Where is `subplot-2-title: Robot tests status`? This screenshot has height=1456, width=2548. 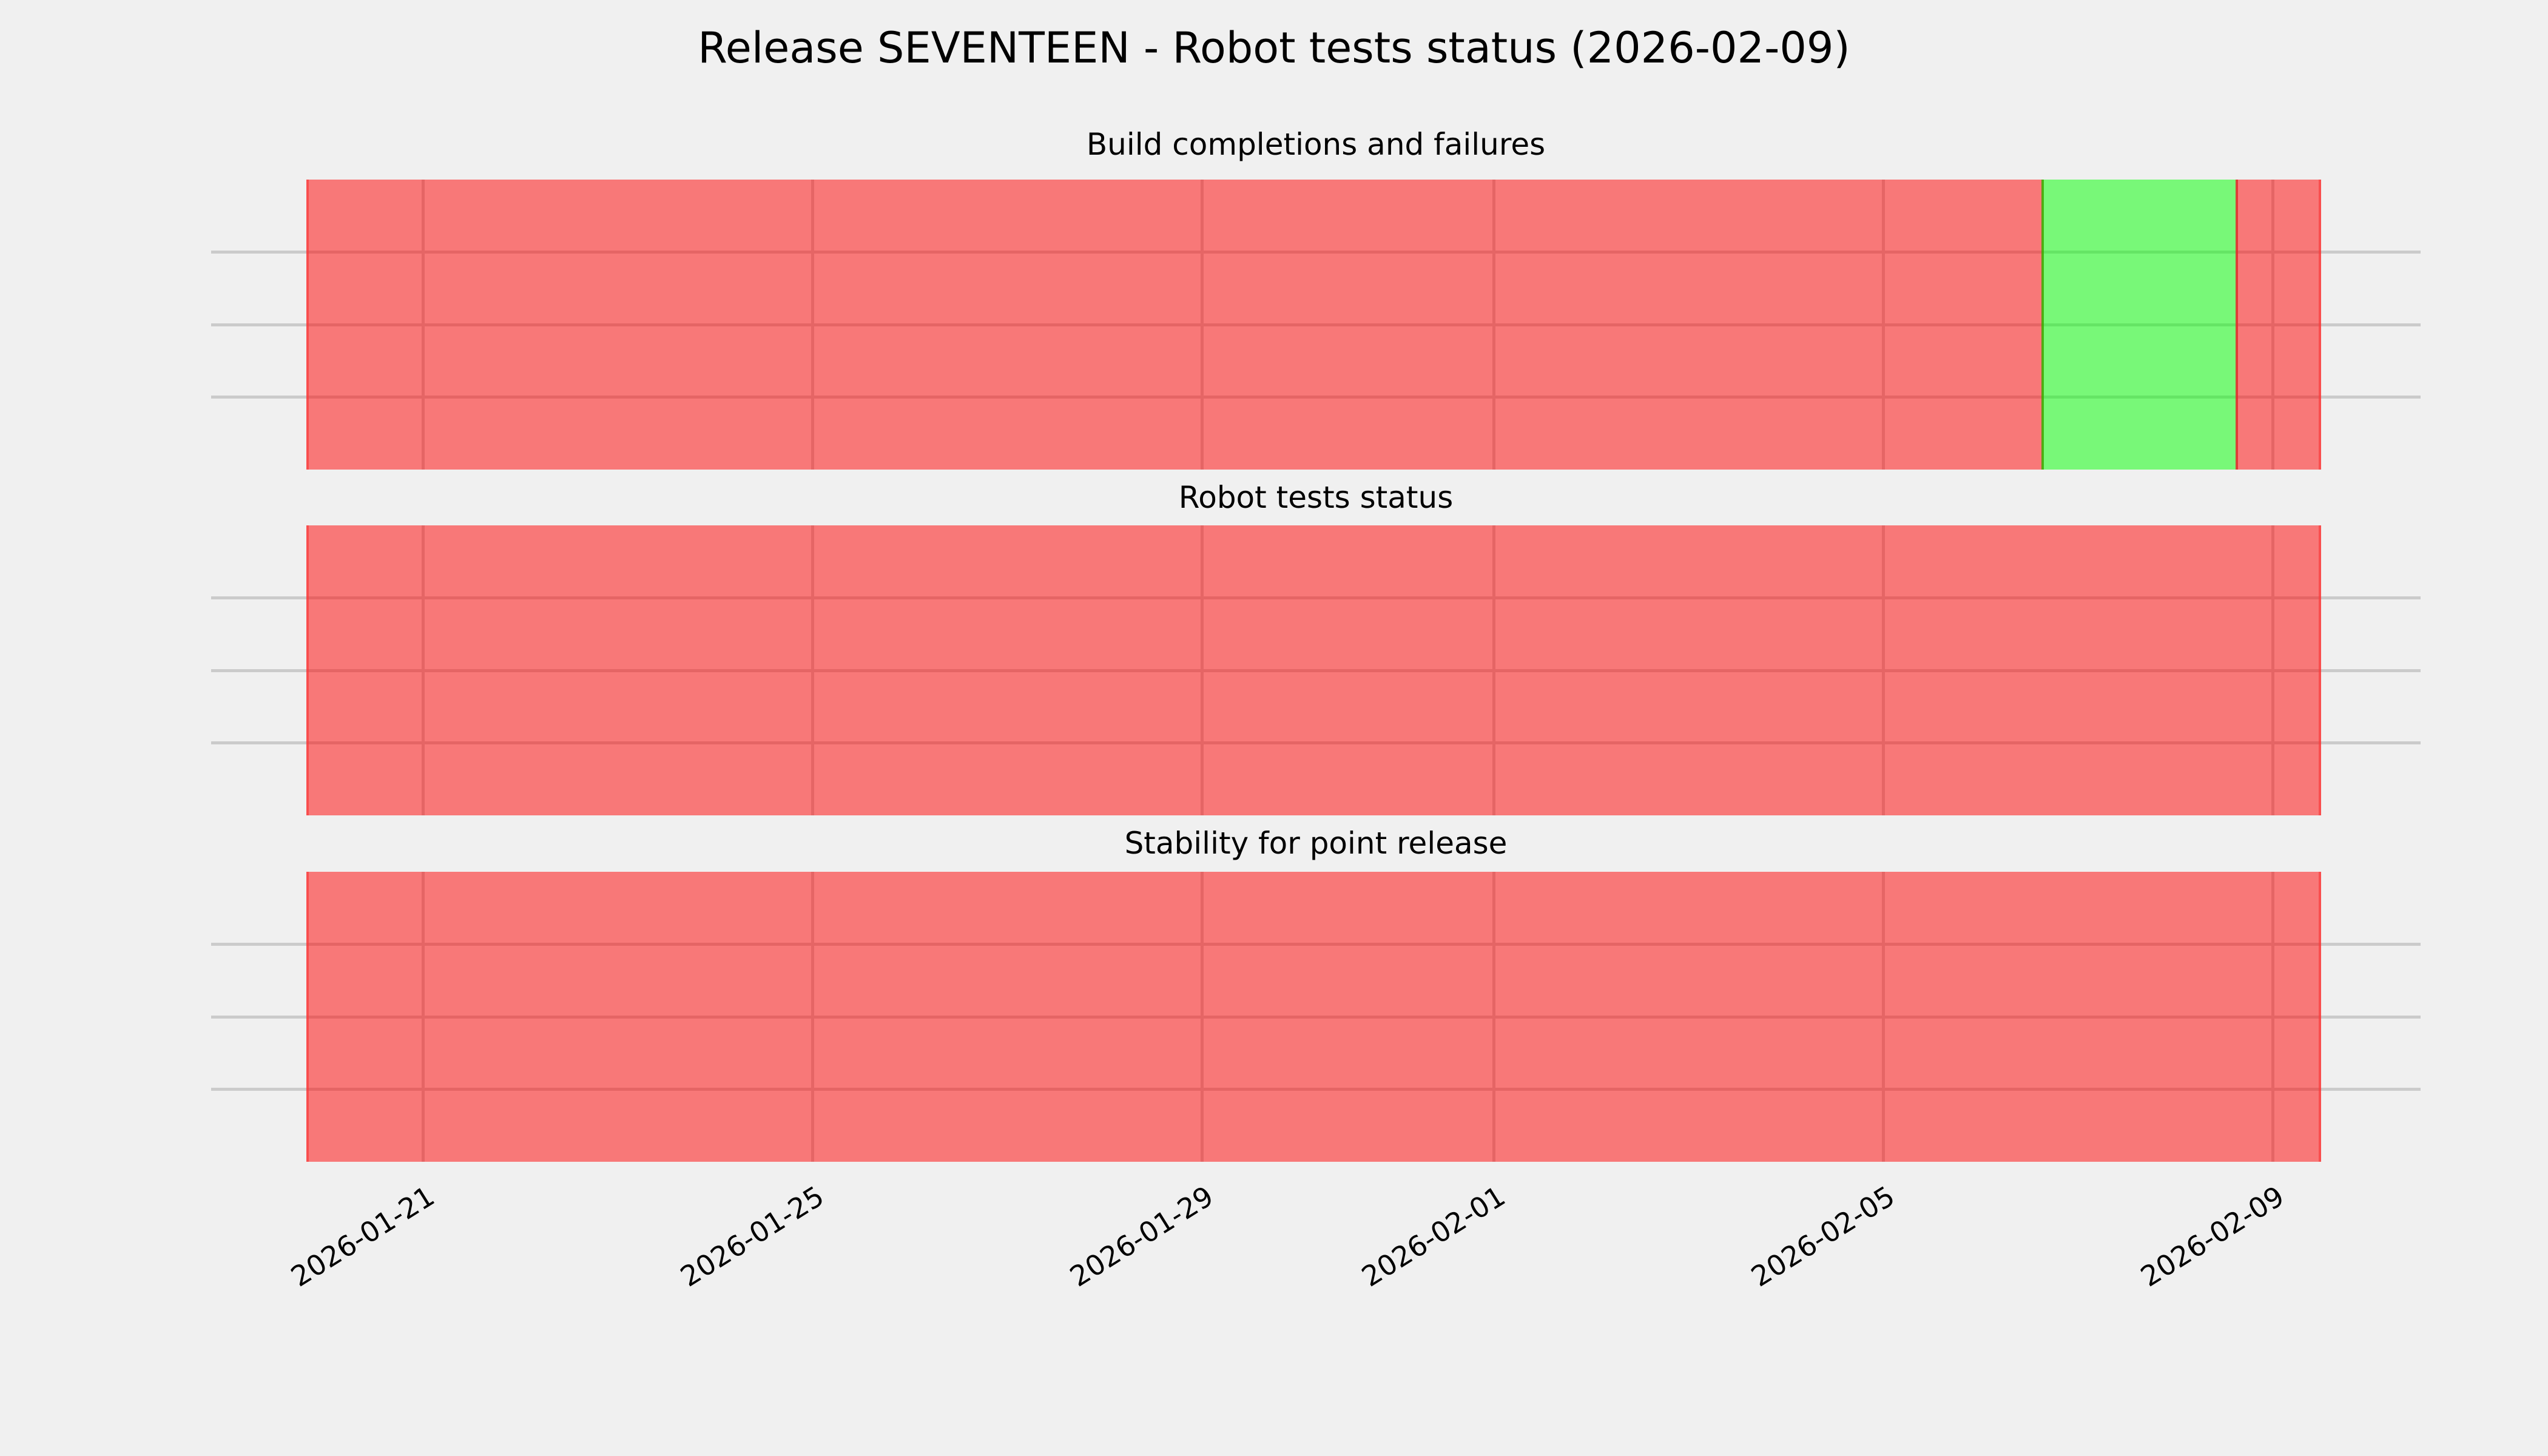
subplot-2-title: Robot tests status is located at coordinates (1316, 497).